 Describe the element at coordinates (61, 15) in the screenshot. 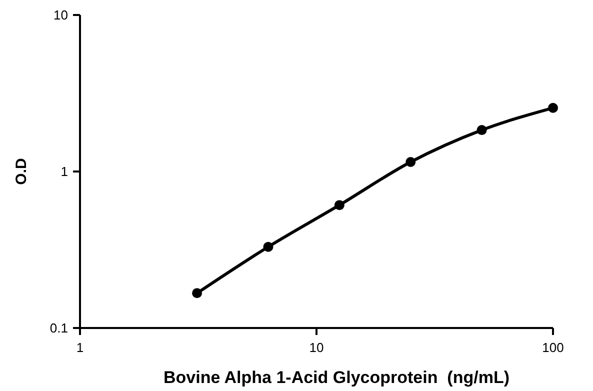

I see `y-tick-label: 10` at that location.